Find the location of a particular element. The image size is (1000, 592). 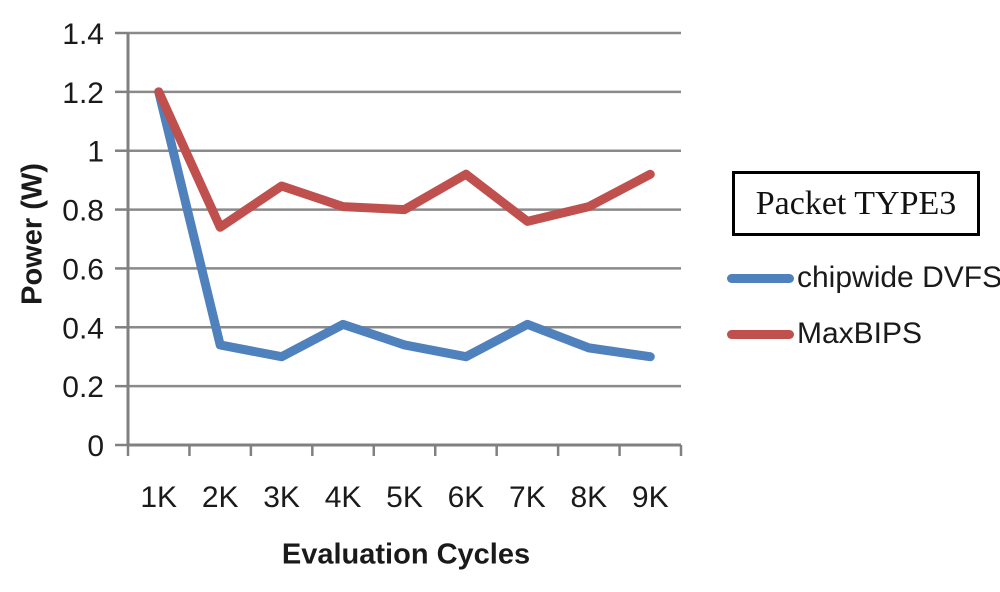

legend-entry-chipwide-dvfs: chipwide DVFS is located at coordinates (863, 278).